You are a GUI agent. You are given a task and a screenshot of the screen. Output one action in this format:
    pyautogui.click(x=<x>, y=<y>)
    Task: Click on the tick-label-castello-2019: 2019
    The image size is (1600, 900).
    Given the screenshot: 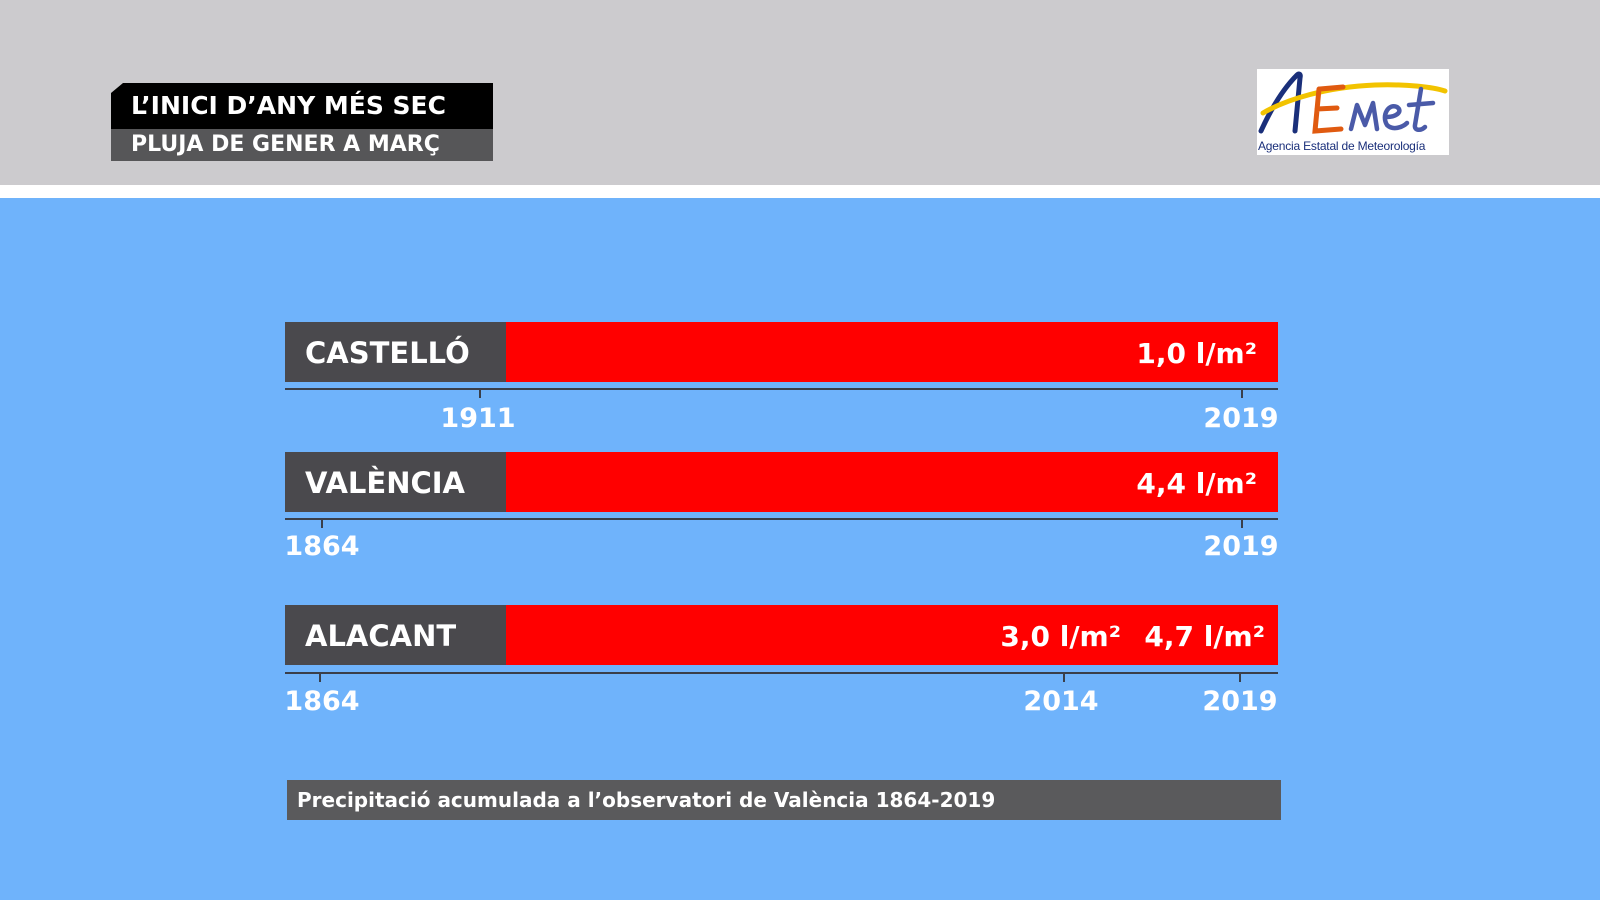 What is the action you would take?
    pyautogui.click(x=1240, y=418)
    